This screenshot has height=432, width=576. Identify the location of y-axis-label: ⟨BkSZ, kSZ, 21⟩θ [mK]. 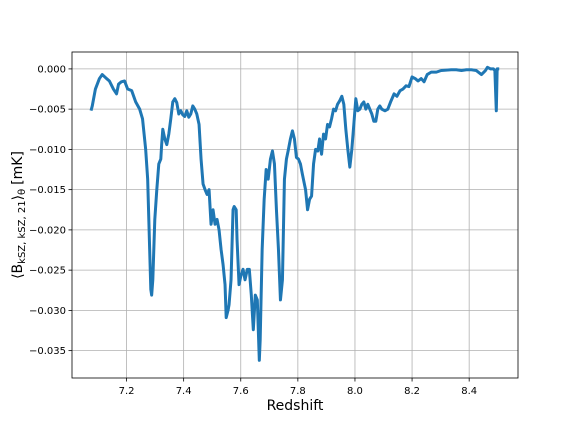
(19, 215).